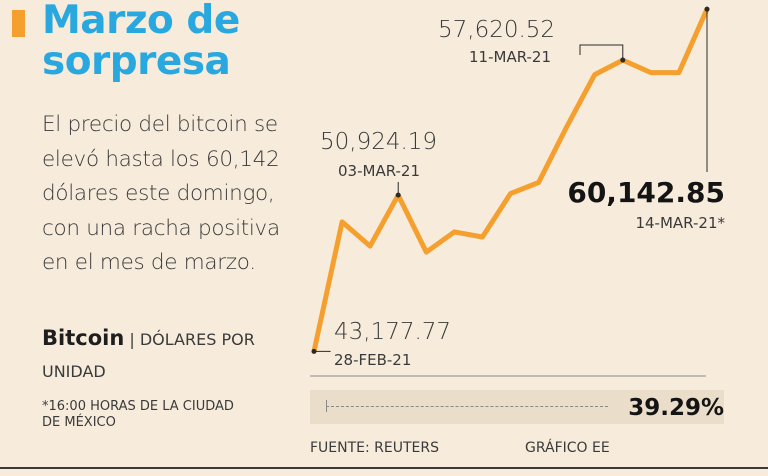 The height and width of the screenshot is (476, 768). I want to click on title-line-2: sorpresa, so click(136, 61).